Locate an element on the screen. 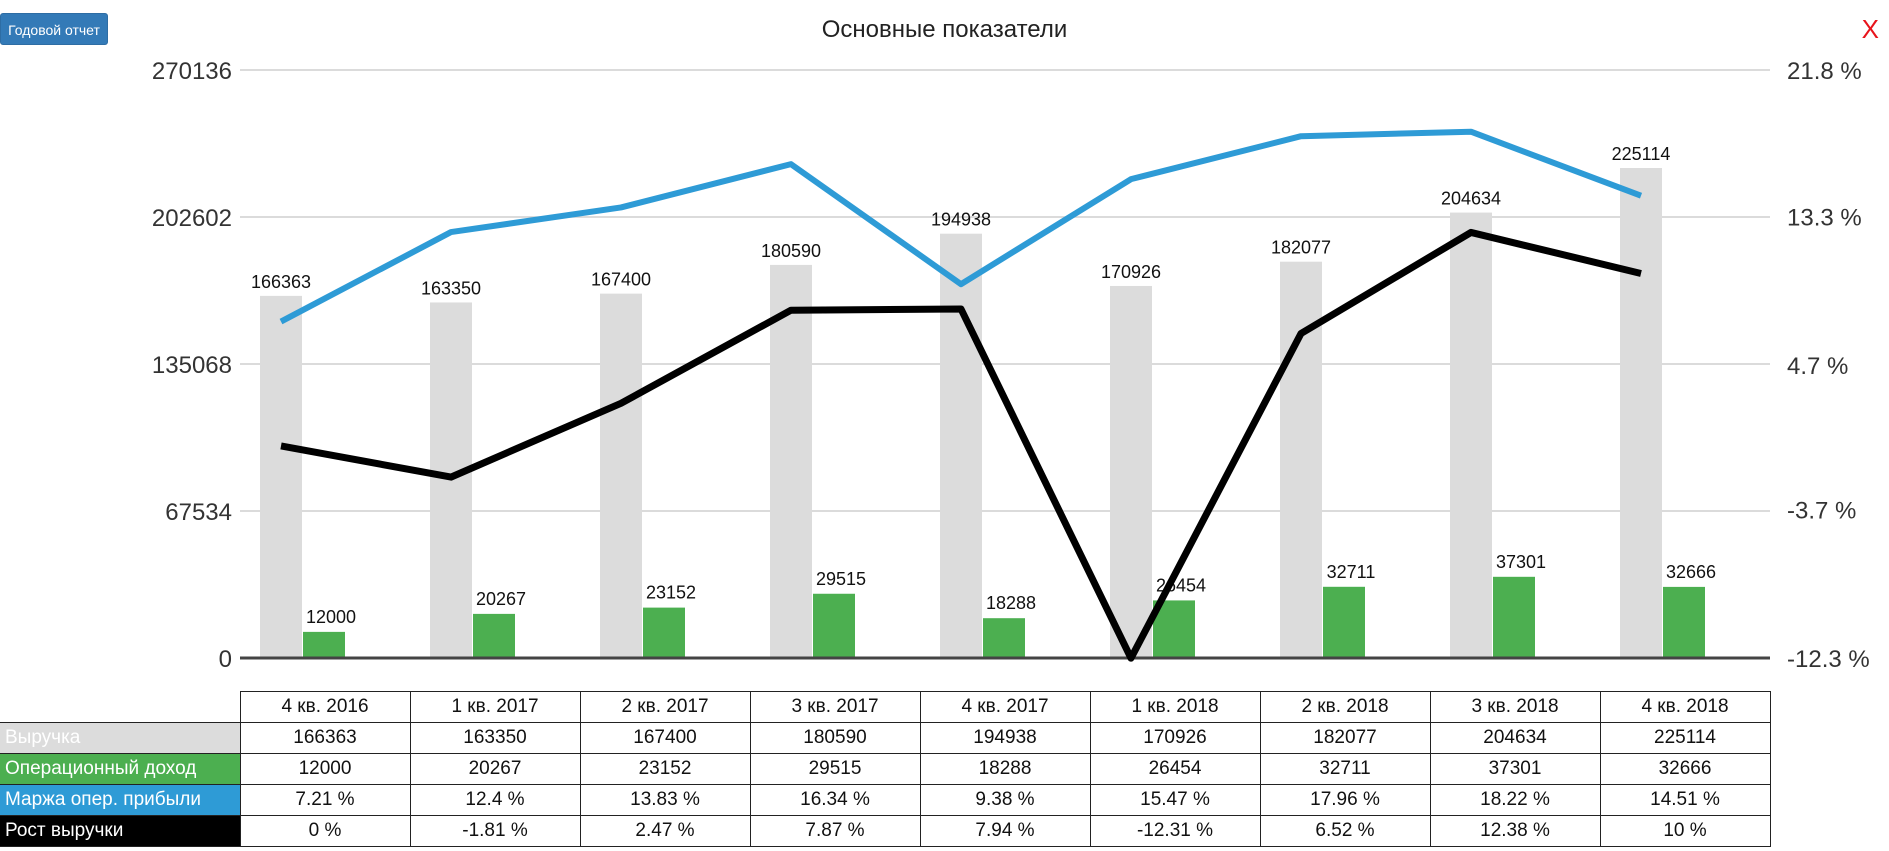  table-cell: 29515 is located at coordinates (835, 769).